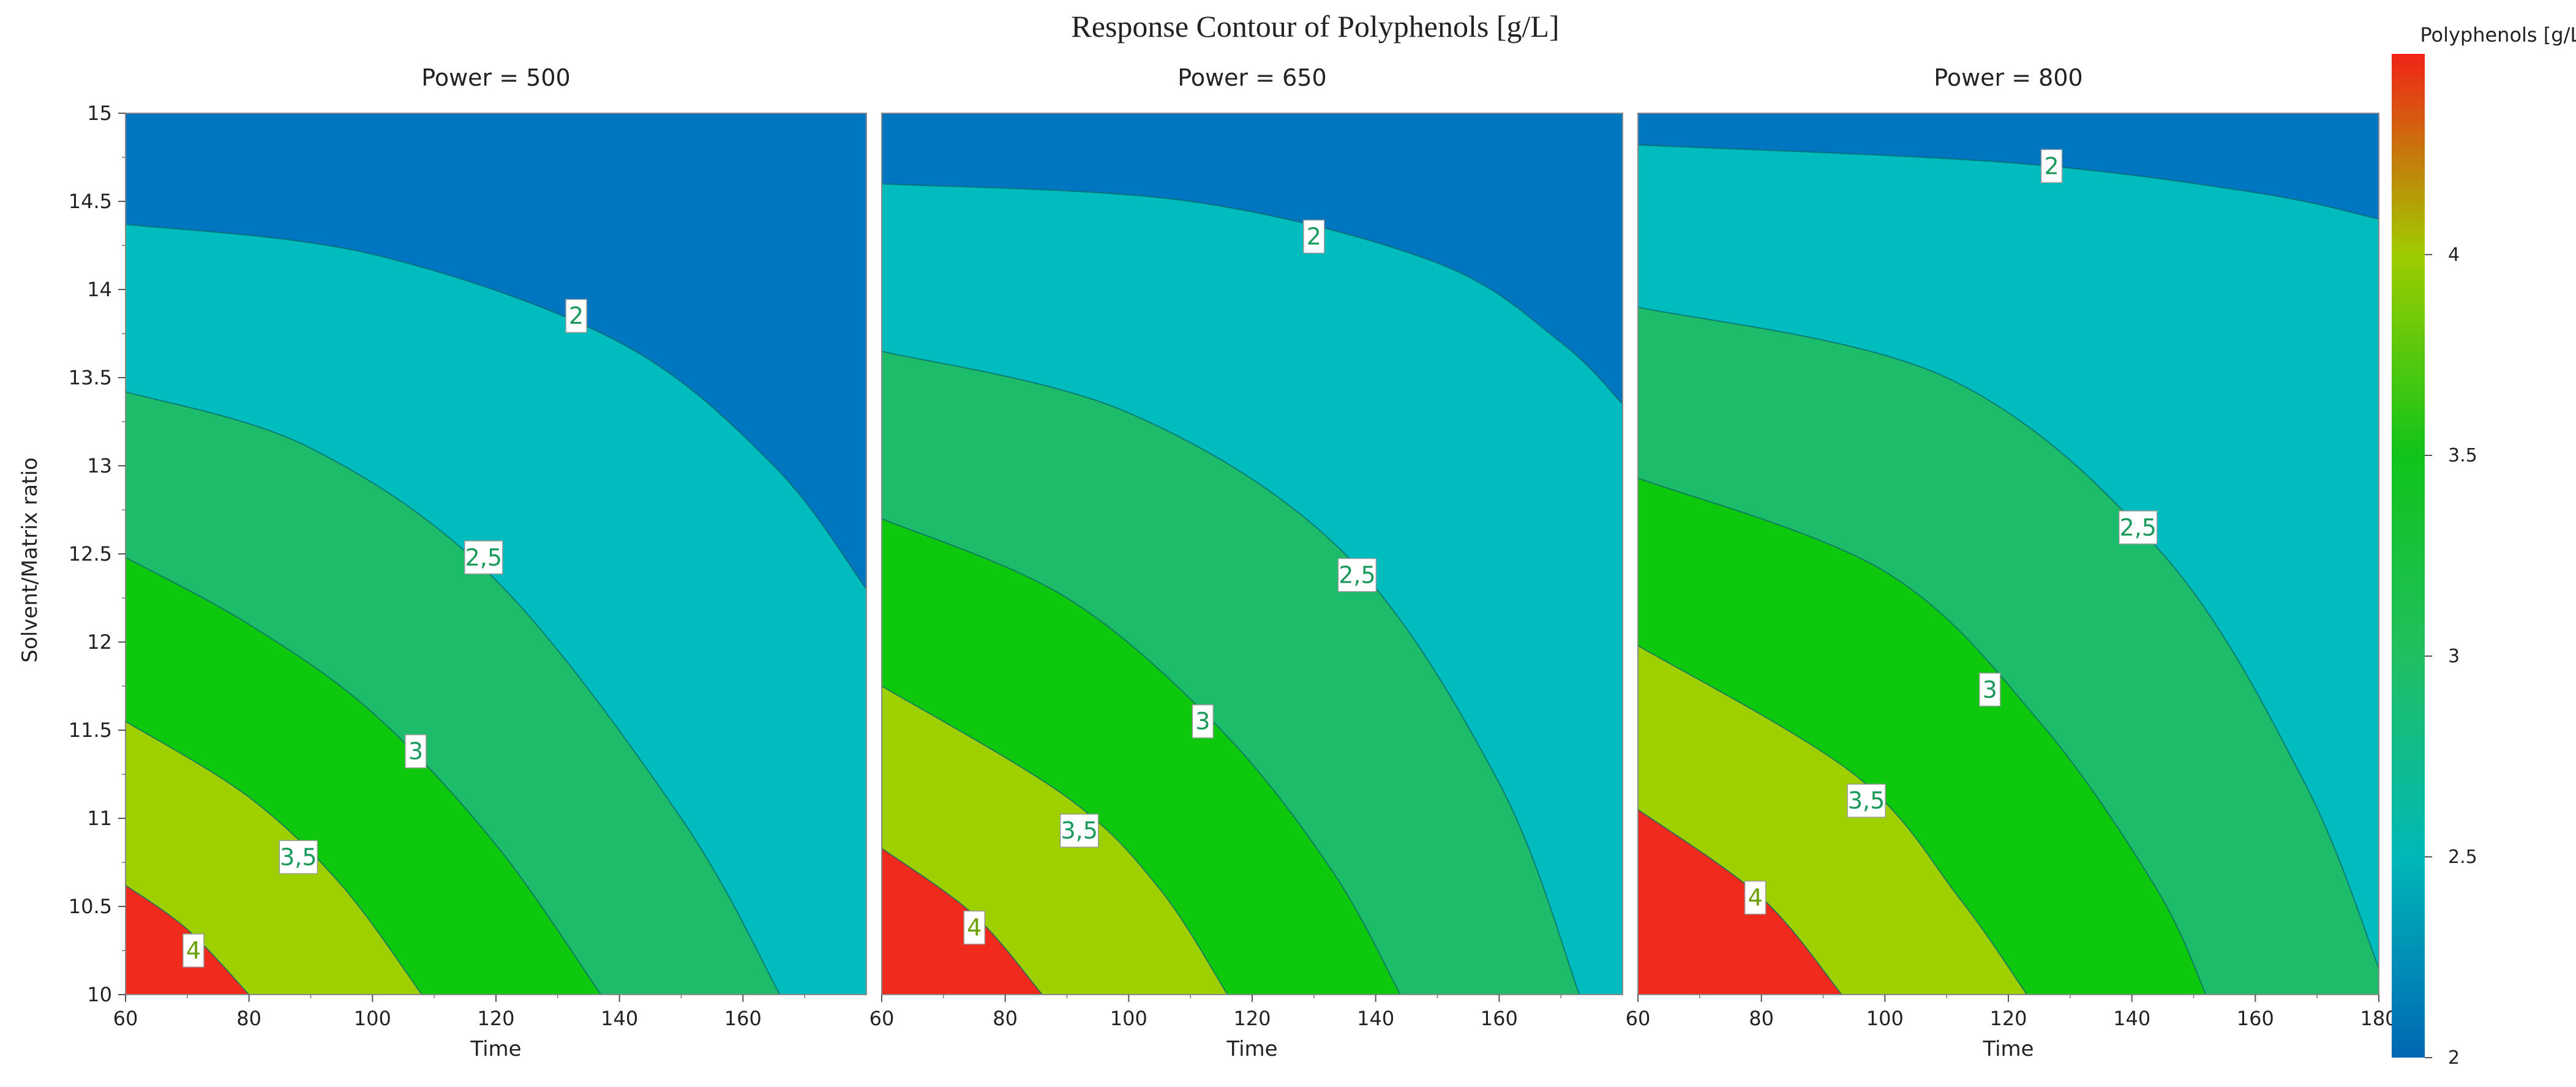  Describe the element at coordinates (99, 819) in the screenshot. I see `y-tick-label: 11` at that location.